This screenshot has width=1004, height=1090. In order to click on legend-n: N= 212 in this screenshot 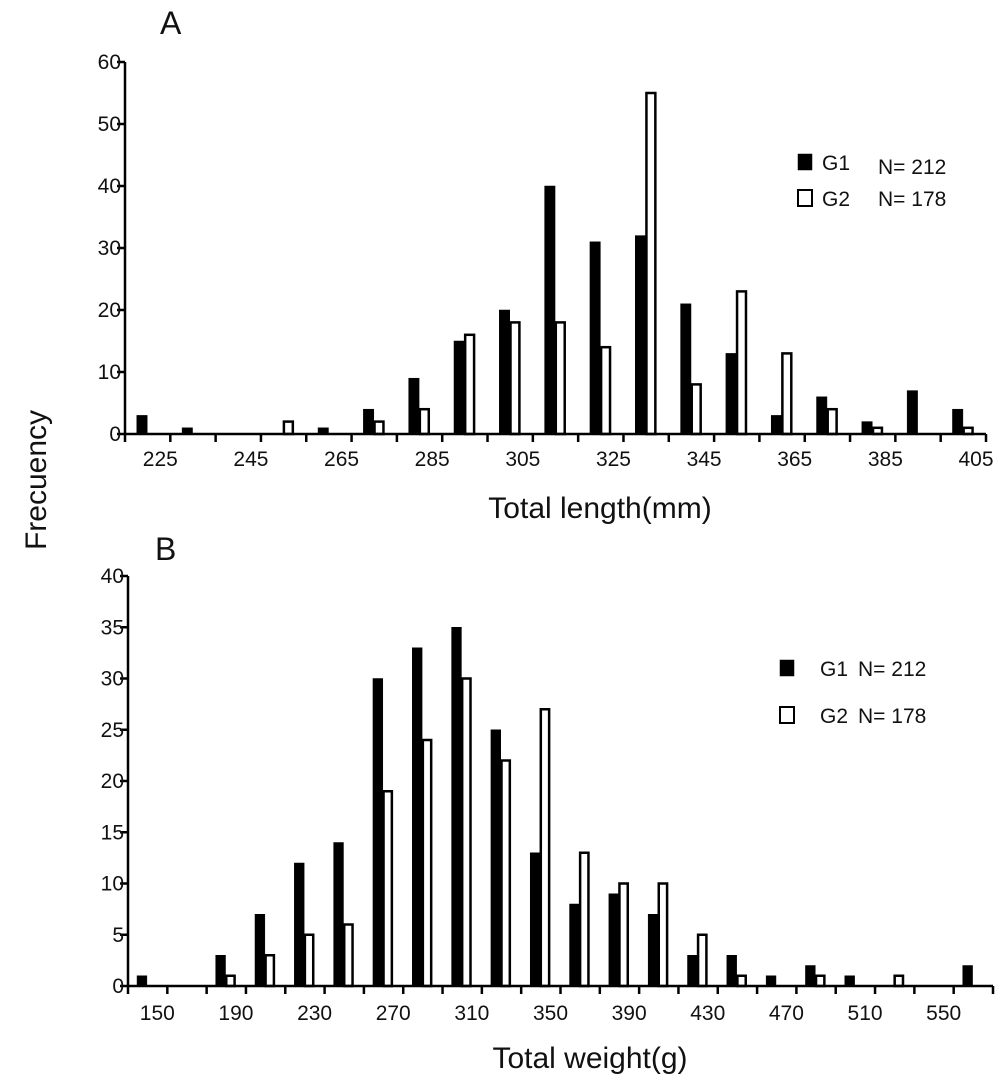, I will do `click(912, 167)`.